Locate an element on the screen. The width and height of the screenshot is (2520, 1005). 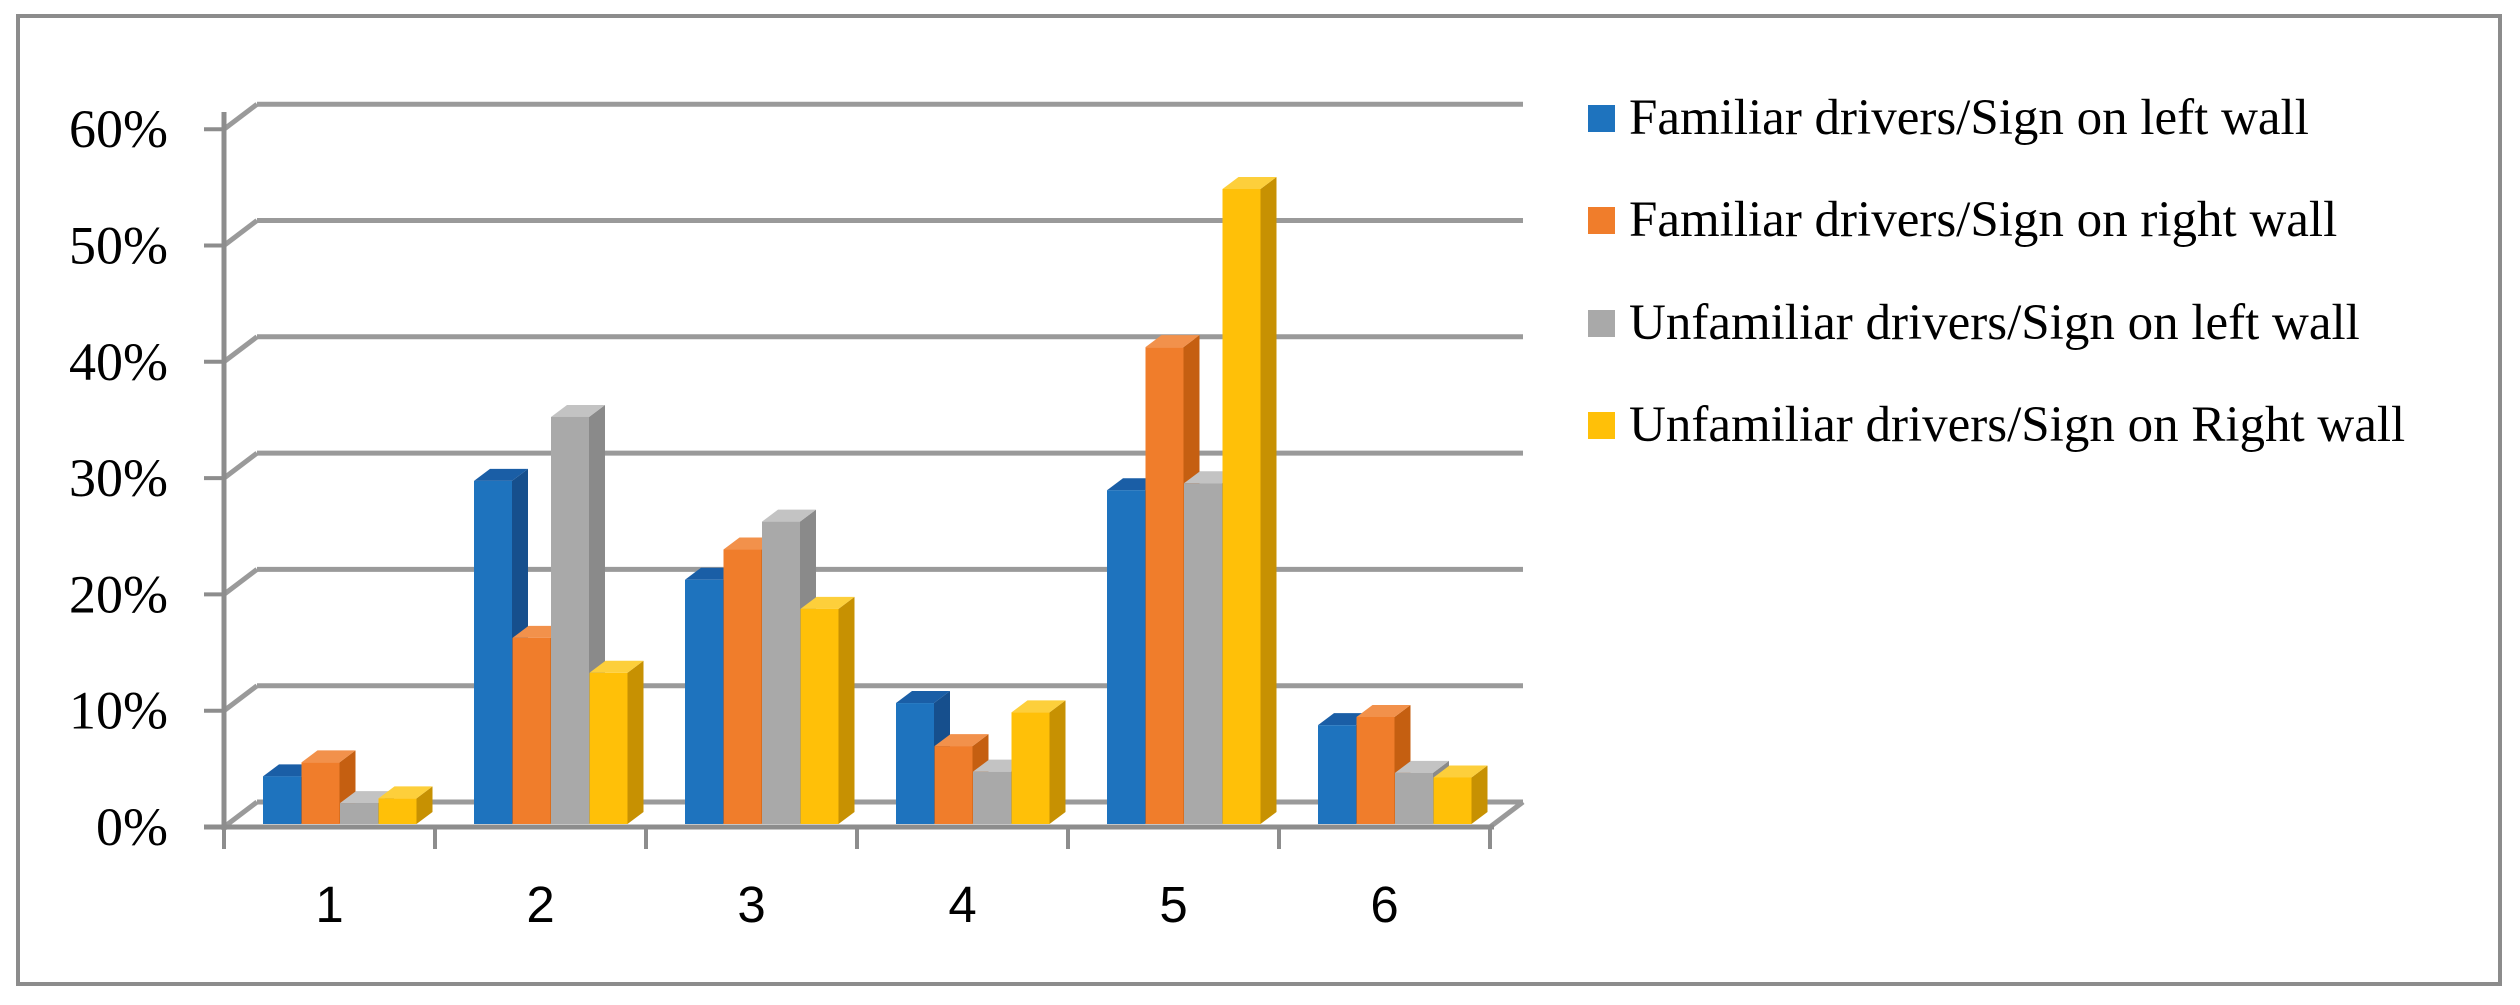
bar-series2-cat1-top is located at coordinates (328, 756).